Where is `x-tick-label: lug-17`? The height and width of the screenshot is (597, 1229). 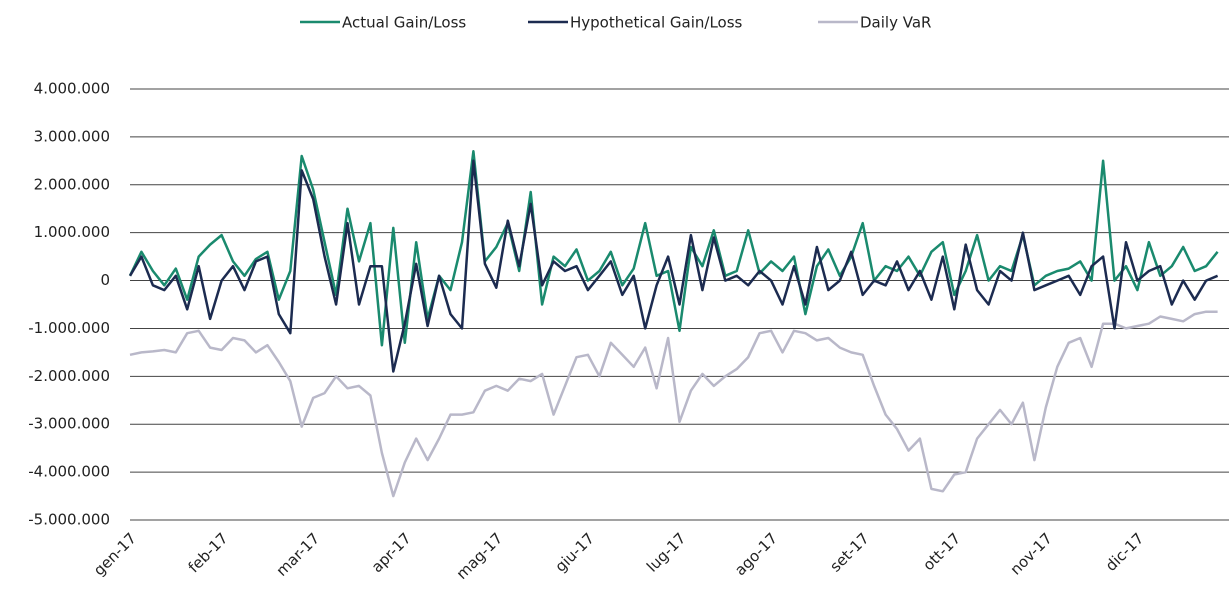 x-tick-label: lug-17 is located at coordinates (666, 552).